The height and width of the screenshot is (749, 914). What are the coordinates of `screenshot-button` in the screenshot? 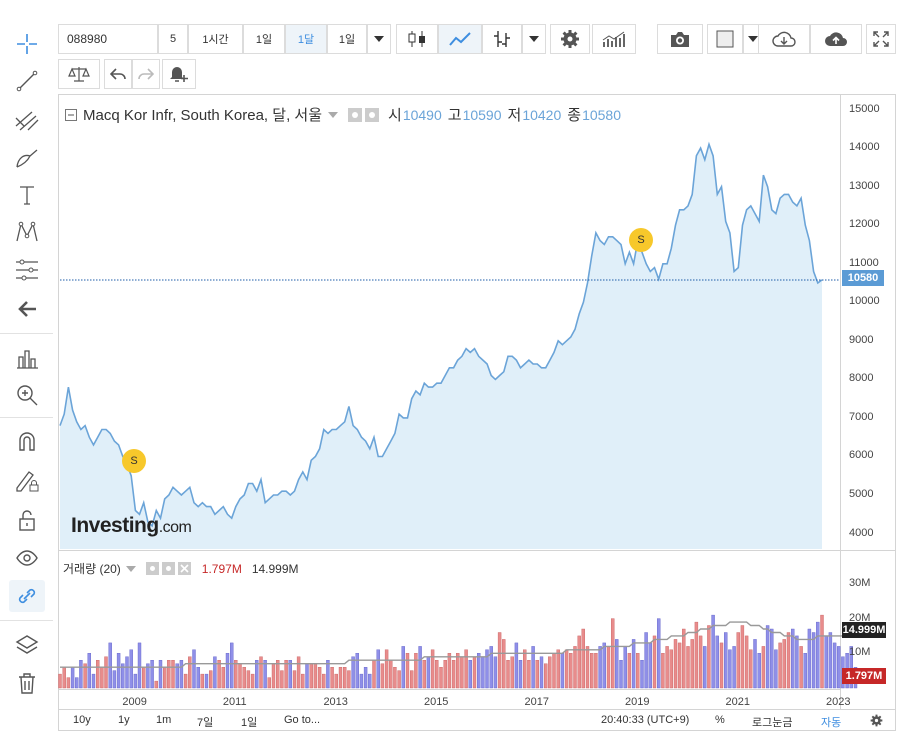 It's located at (680, 39).